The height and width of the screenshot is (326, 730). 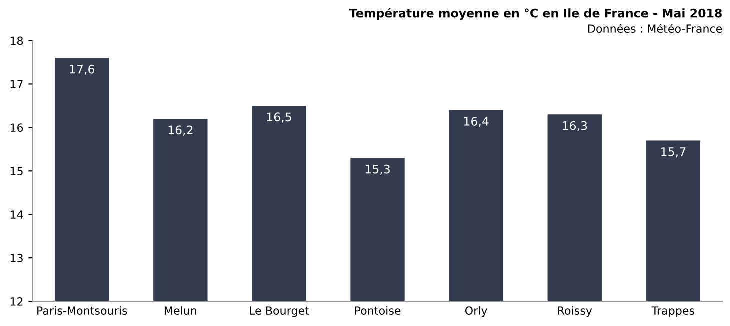 What do you see at coordinates (673, 312) in the screenshot?
I see `x-tick-label: Trappes` at bounding box center [673, 312].